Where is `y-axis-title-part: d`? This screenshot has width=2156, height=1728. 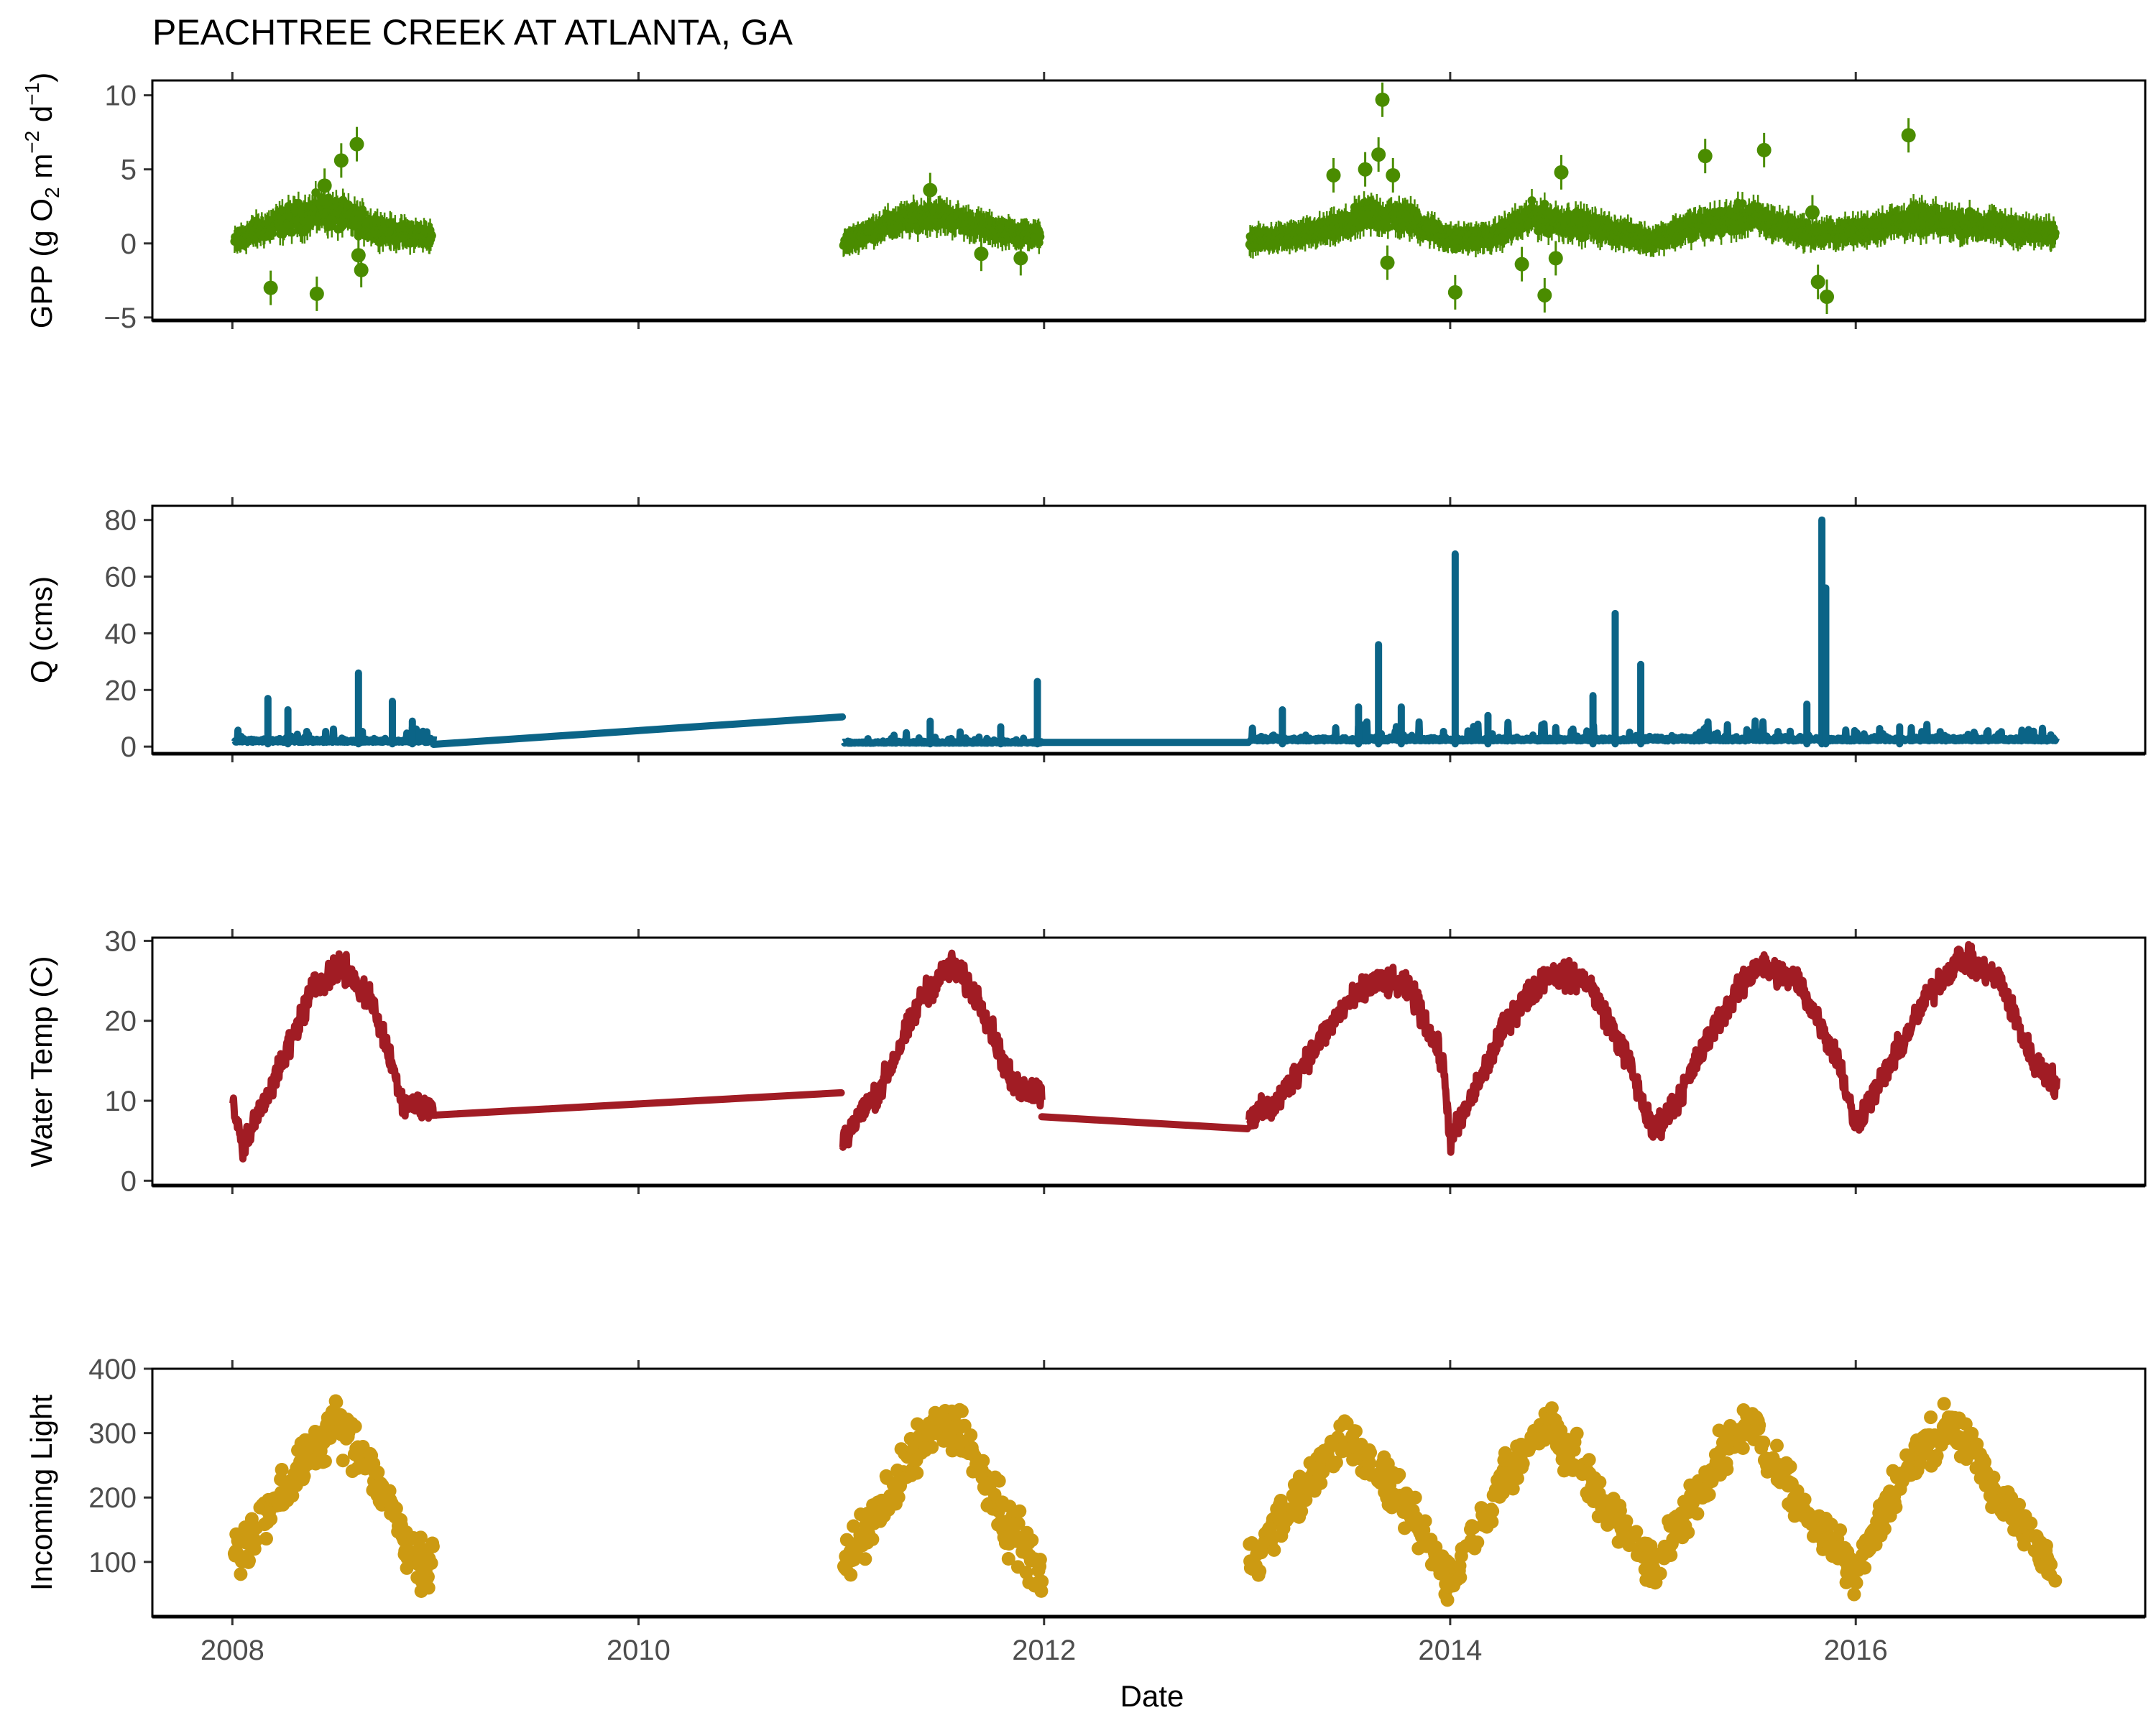 y-axis-title-part: d is located at coordinates (41, 118).